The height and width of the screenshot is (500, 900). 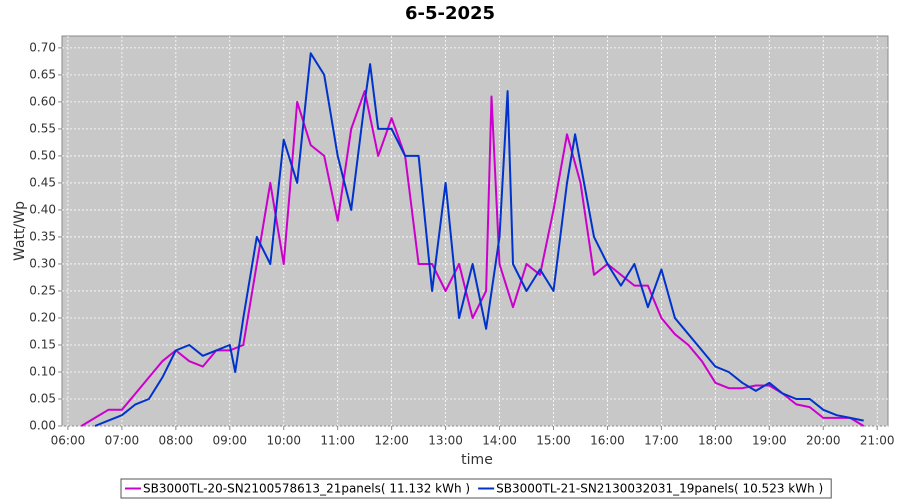 I want to click on y-tick-label: 0.20, so click(x=42, y=317).